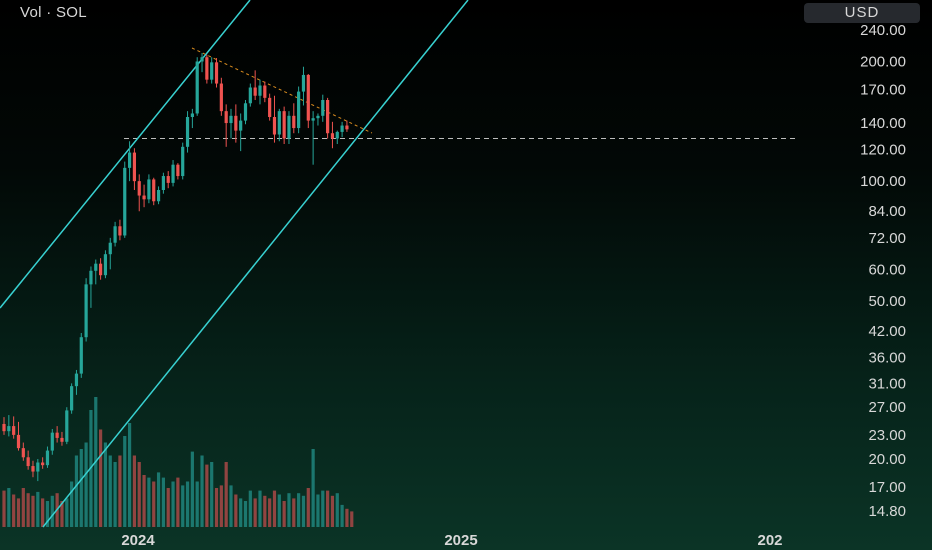 The height and width of the screenshot is (550, 932). Describe the element at coordinates (887, 211) in the screenshot. I see `y-tick-label: 84.00` at that location.